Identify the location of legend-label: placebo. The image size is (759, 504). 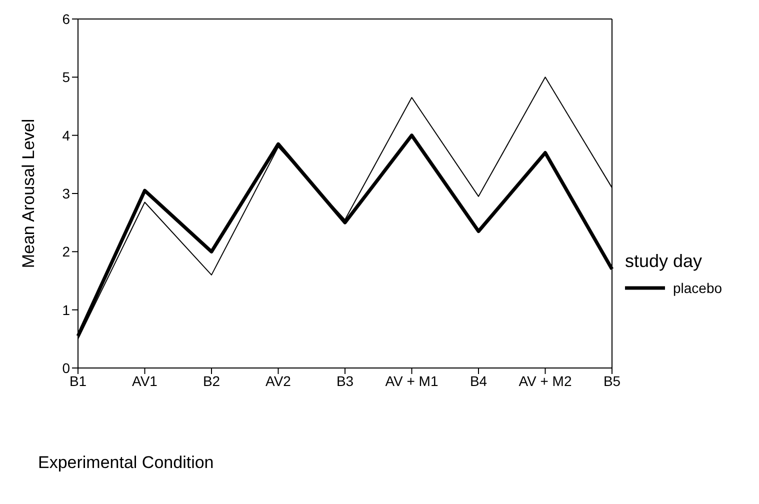
(697, 288).